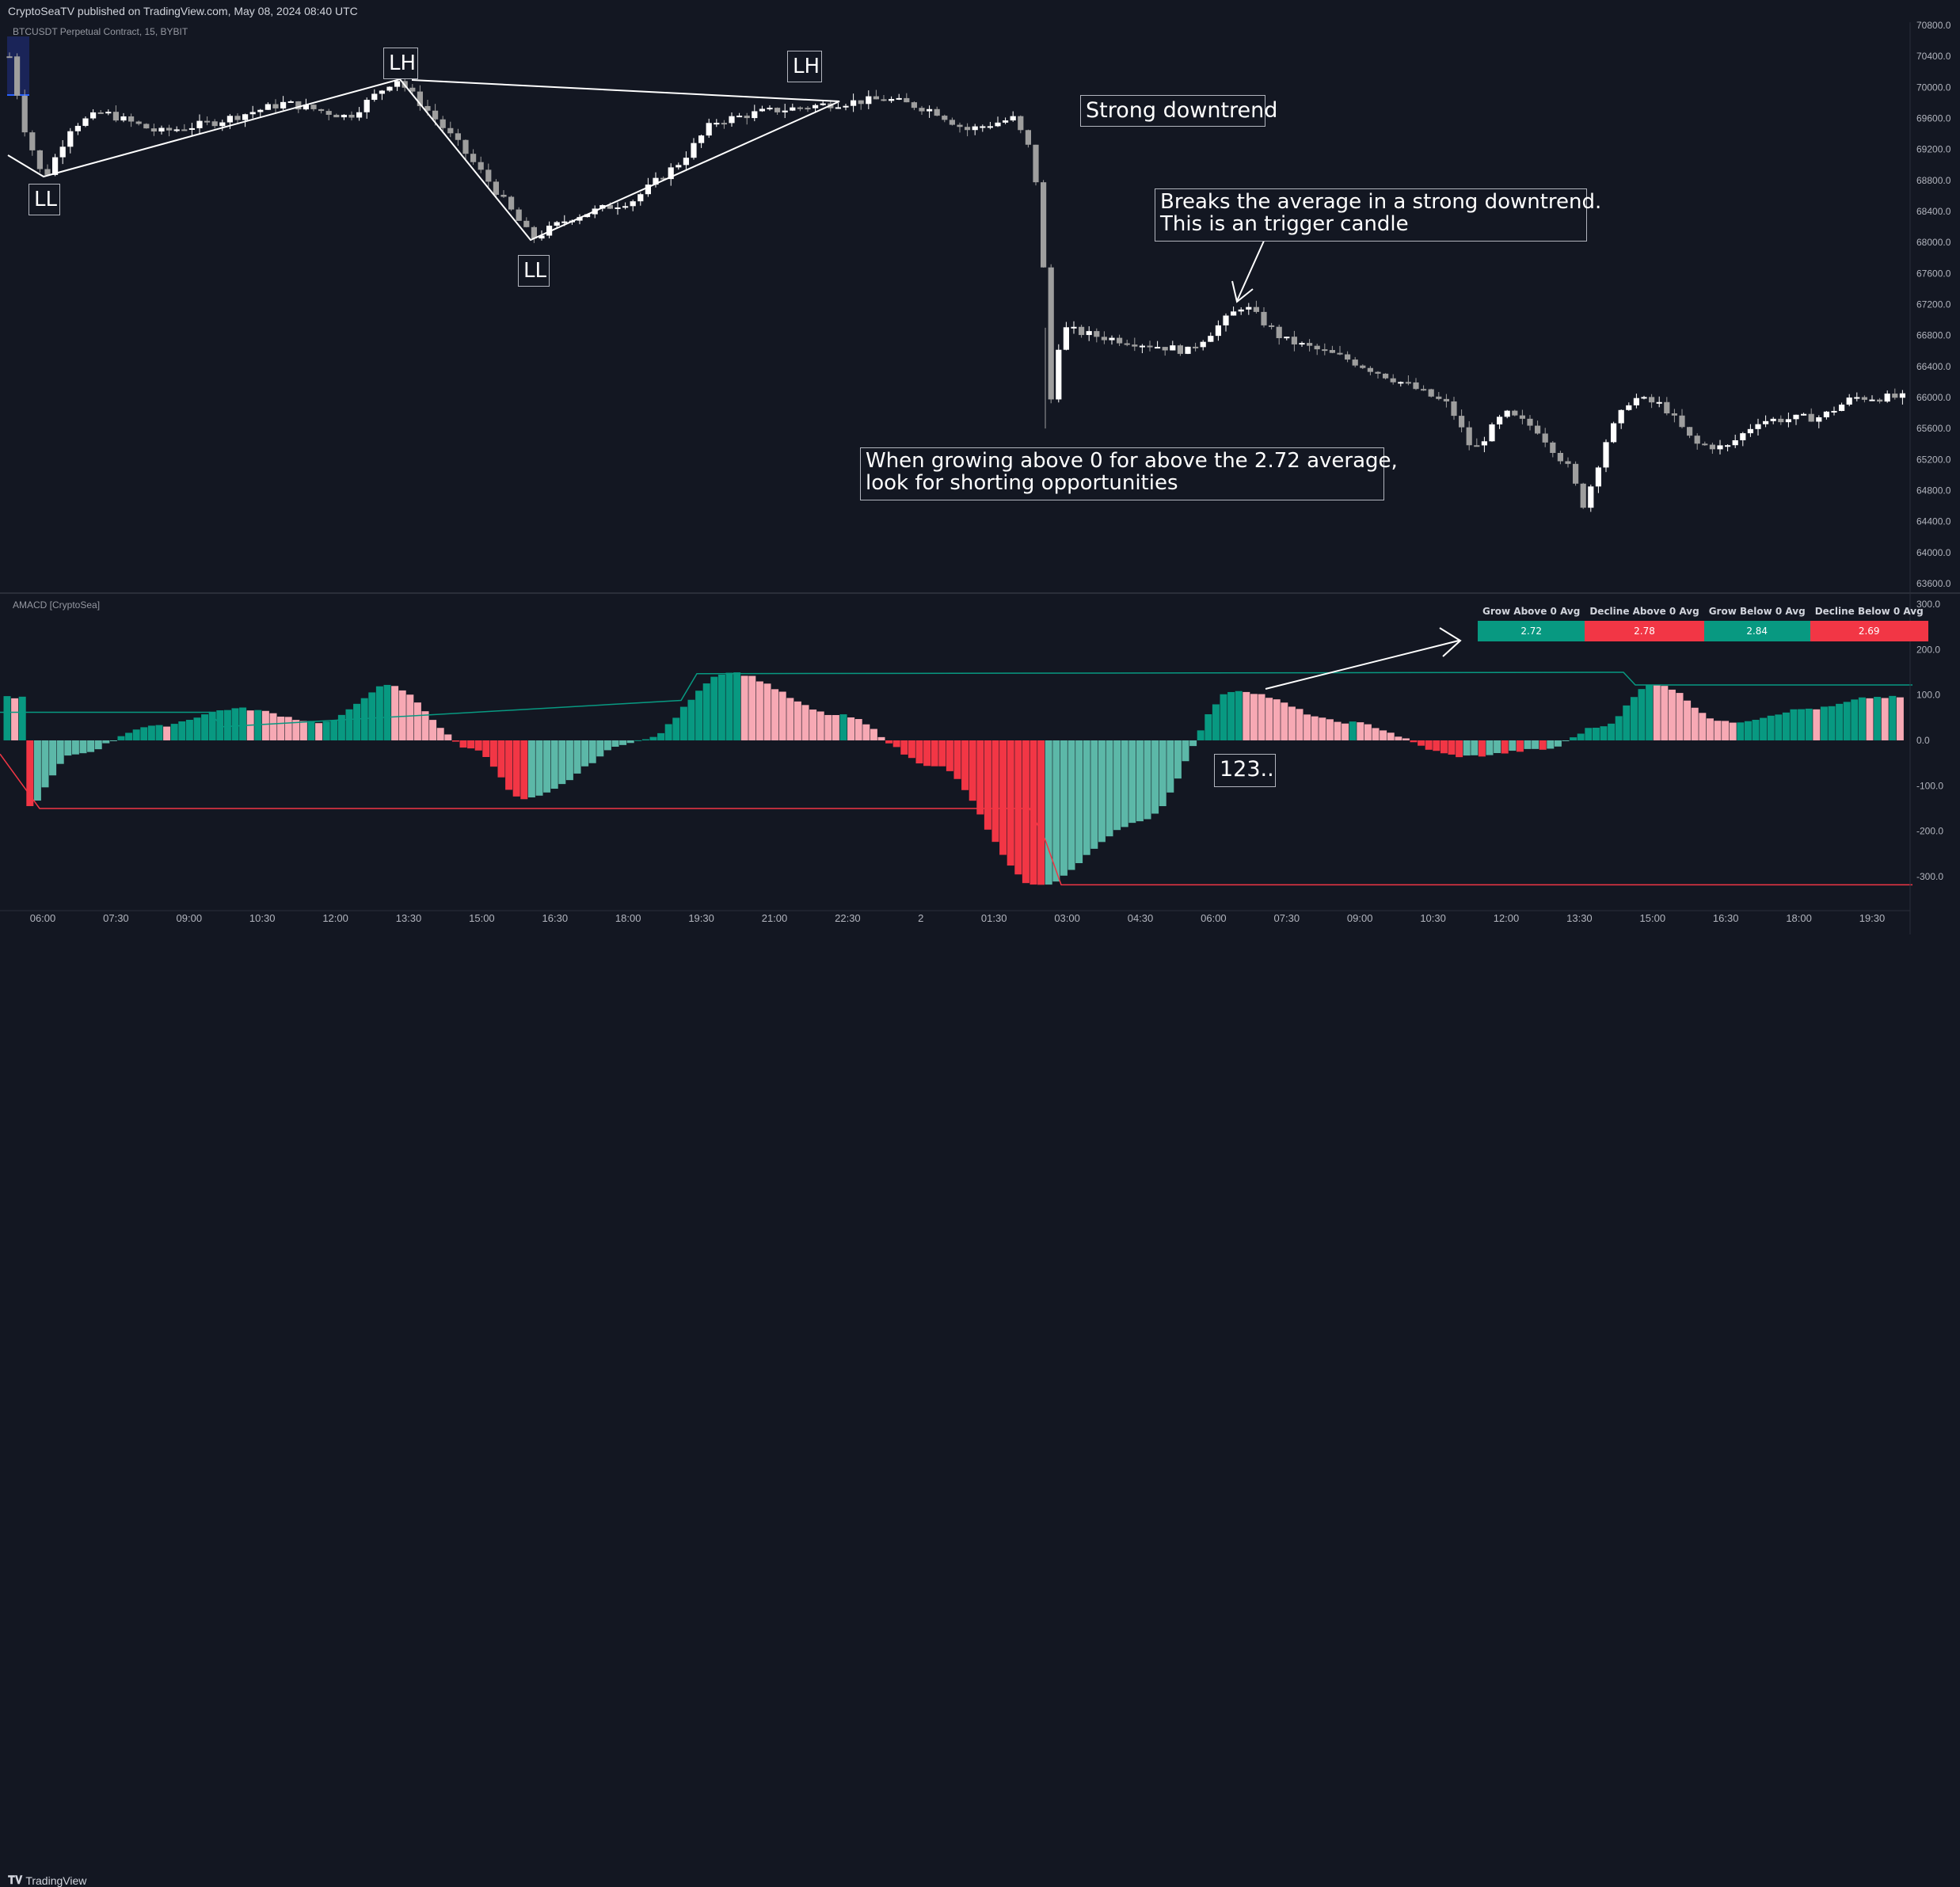  I want to click on label-ll-2: LL, so click(534, 271).